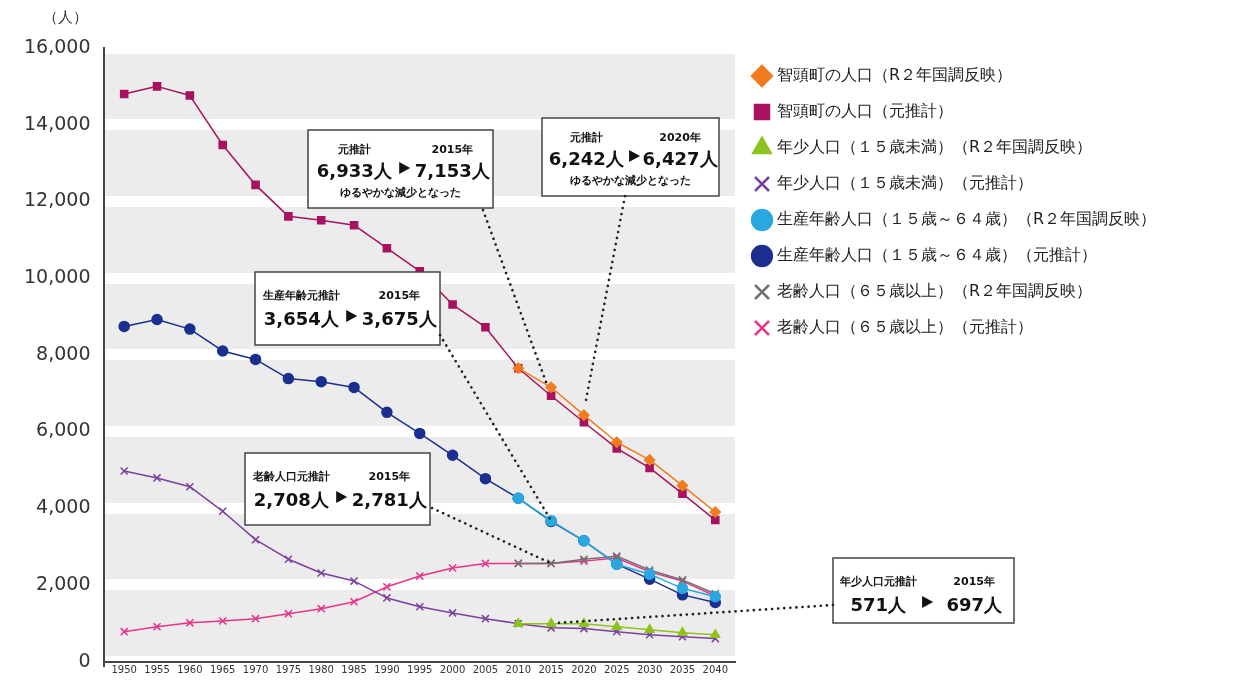  I want to click on text: 2015年, so click(974, 581).